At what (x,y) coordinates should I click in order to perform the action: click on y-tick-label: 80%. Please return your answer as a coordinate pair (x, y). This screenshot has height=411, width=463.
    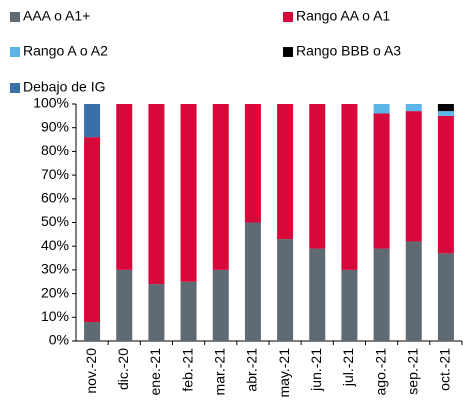
    Looking at the image, I should click on (55, 150).